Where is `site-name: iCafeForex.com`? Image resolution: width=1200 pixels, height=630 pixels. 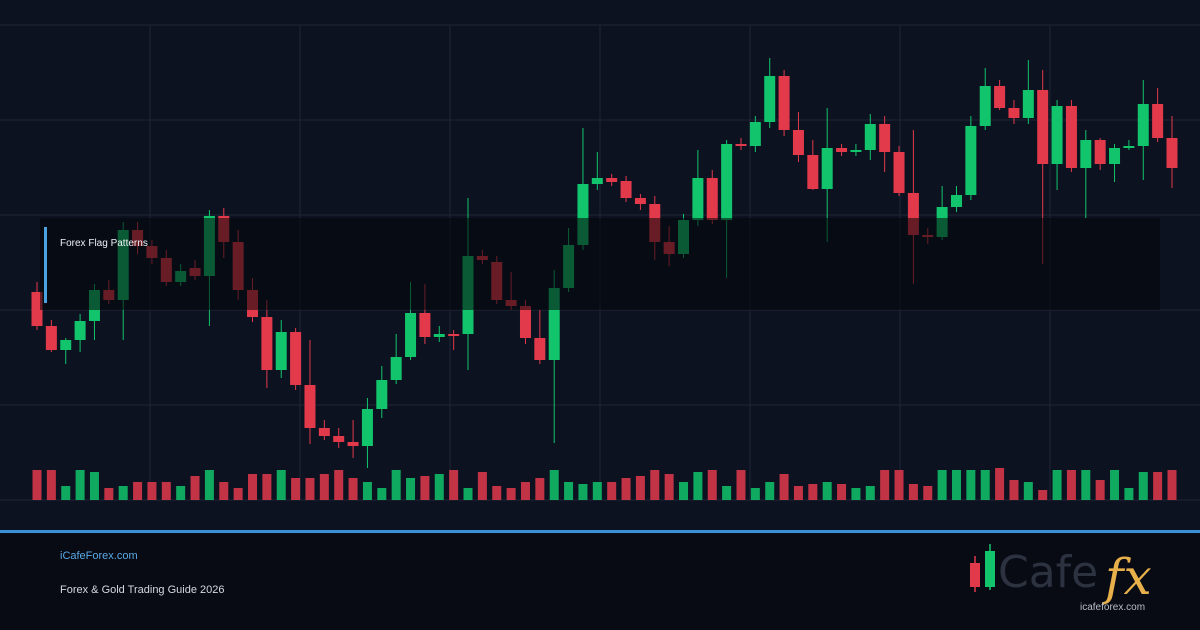 site-name: iCafeForex.com is located at coordinates (99, 556).